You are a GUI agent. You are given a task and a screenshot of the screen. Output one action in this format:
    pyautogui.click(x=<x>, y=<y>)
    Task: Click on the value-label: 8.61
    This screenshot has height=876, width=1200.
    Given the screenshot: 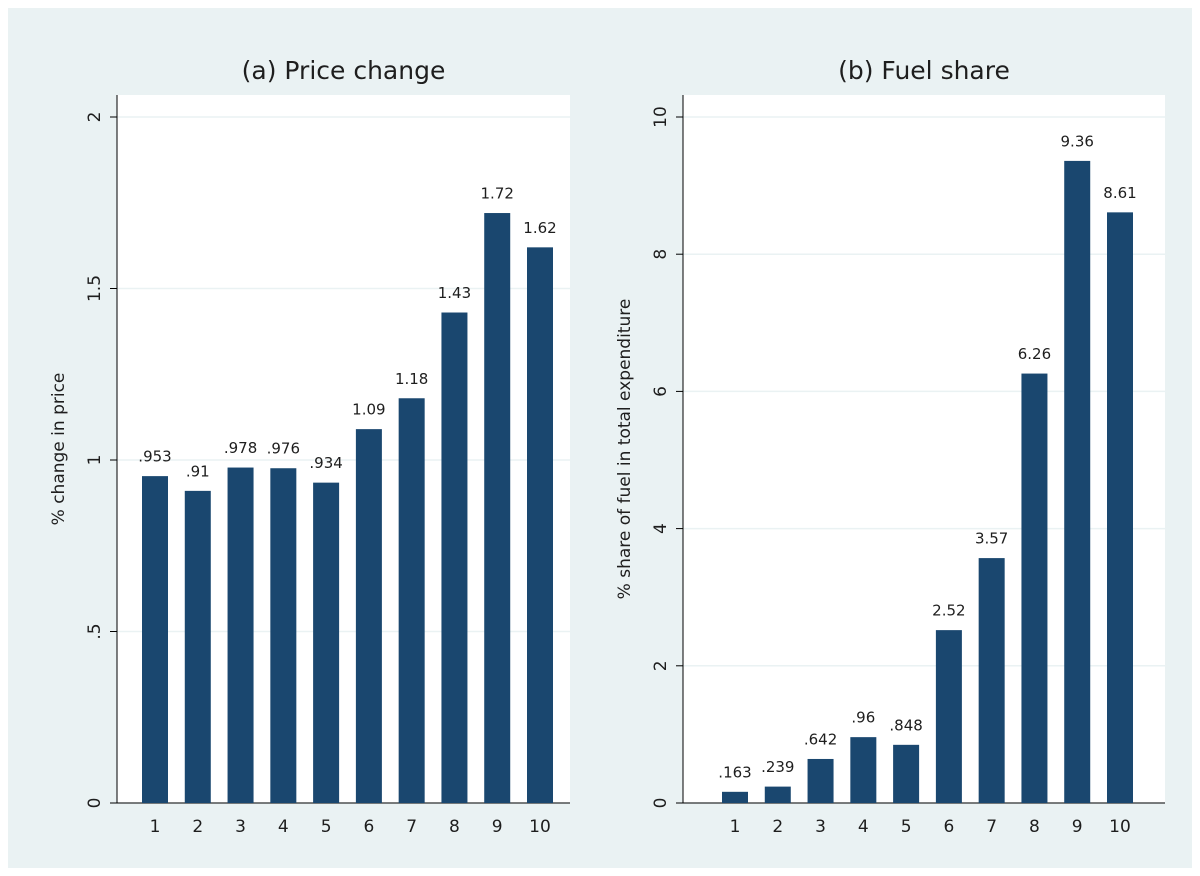 What is the action you would take?
    pyautogui.click(x=1119, y=193)
    